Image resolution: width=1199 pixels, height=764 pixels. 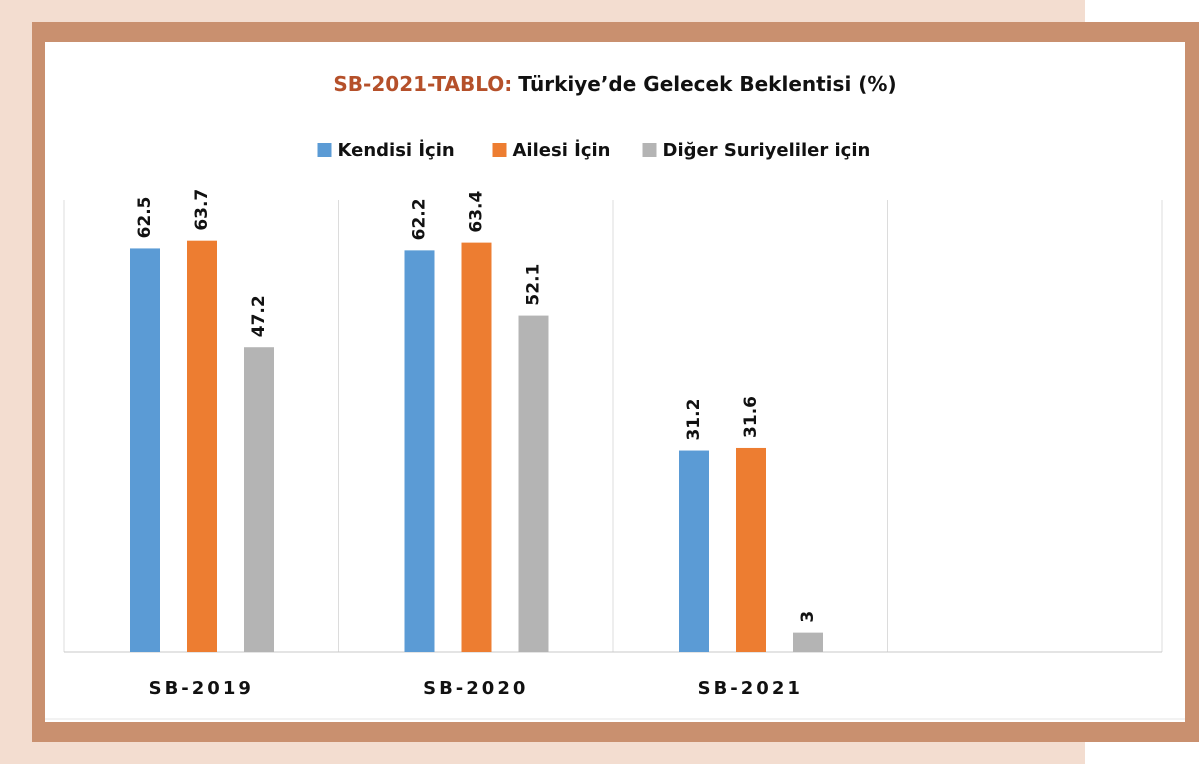 What do you see at coordinates (534, 285) in the screenshot?
I see `data-label: 52.1` at bounding box center [534, 285].